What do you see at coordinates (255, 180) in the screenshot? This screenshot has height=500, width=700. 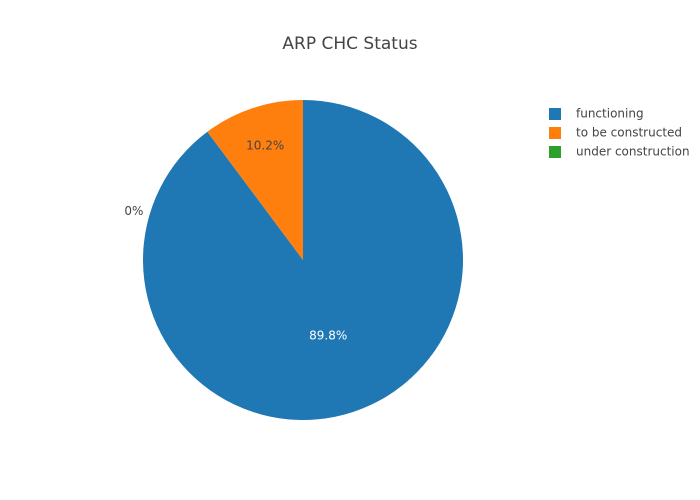 I see `pie-slice` at bounding box center [255, 180].